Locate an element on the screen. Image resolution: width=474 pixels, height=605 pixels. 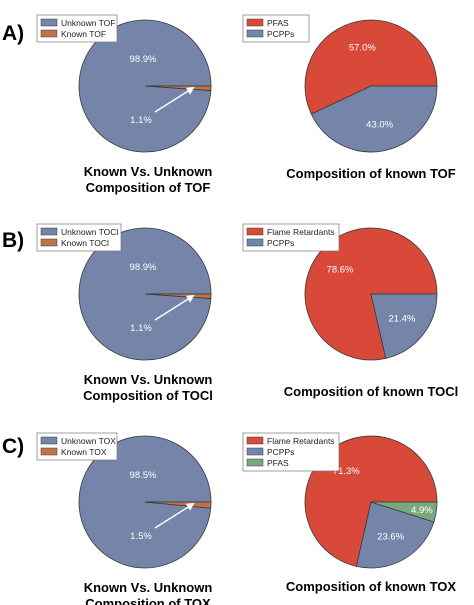
legend-label-unknown-tof: Unknown TOF is located at coordinates (88, 23).